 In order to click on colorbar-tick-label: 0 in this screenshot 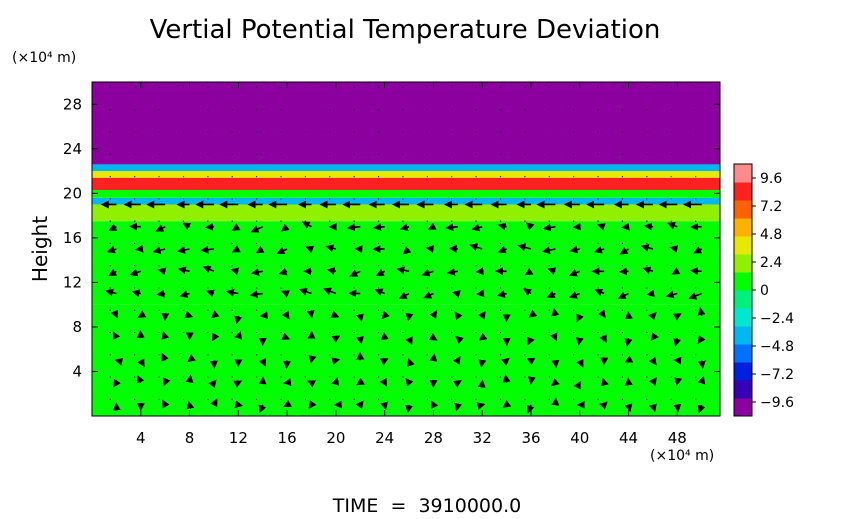, I will do `click(764, 291)`.